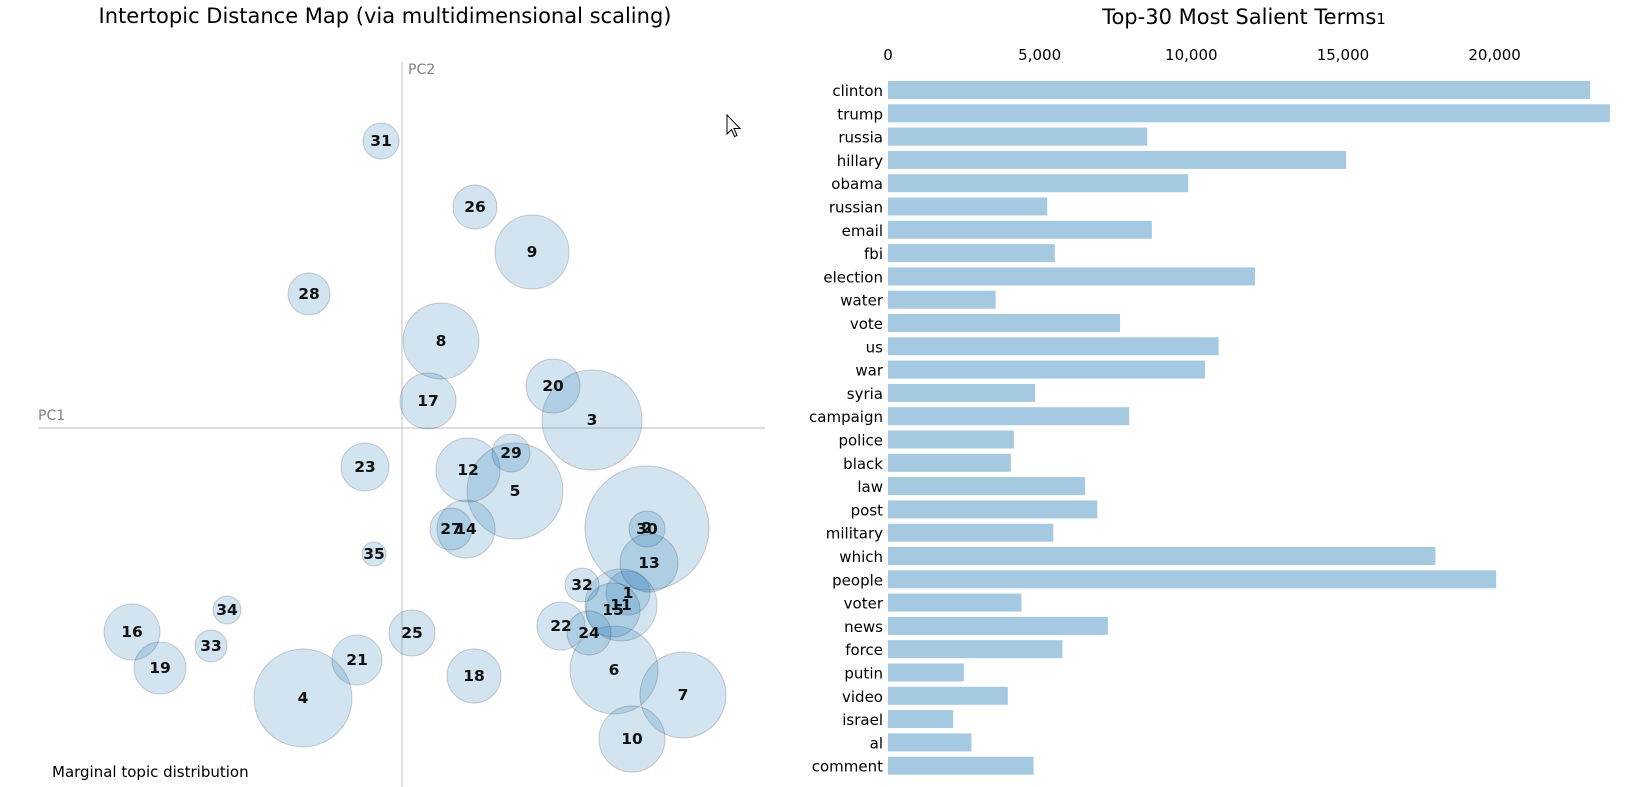 The image size is (1627, 787). Describe the element at coordinates (867, 510) in the screenshot. I see `term-label-post: post` at that location.